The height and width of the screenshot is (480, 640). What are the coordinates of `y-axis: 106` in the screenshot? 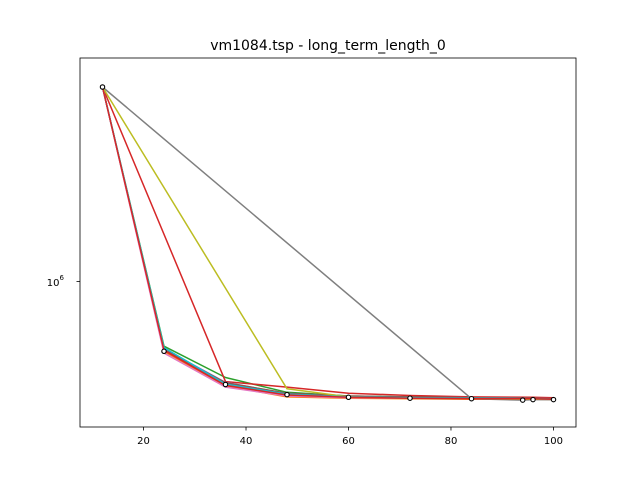 It's located at (63, 281).